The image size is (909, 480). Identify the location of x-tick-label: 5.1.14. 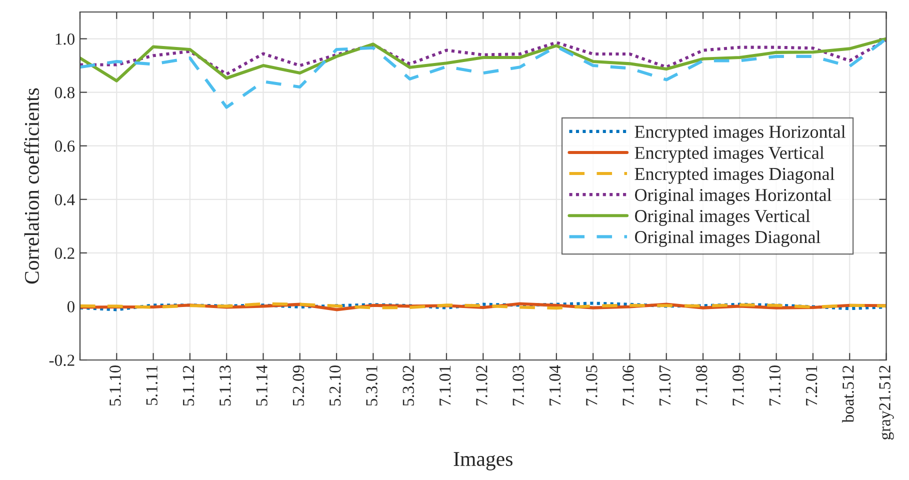
(262, 385).